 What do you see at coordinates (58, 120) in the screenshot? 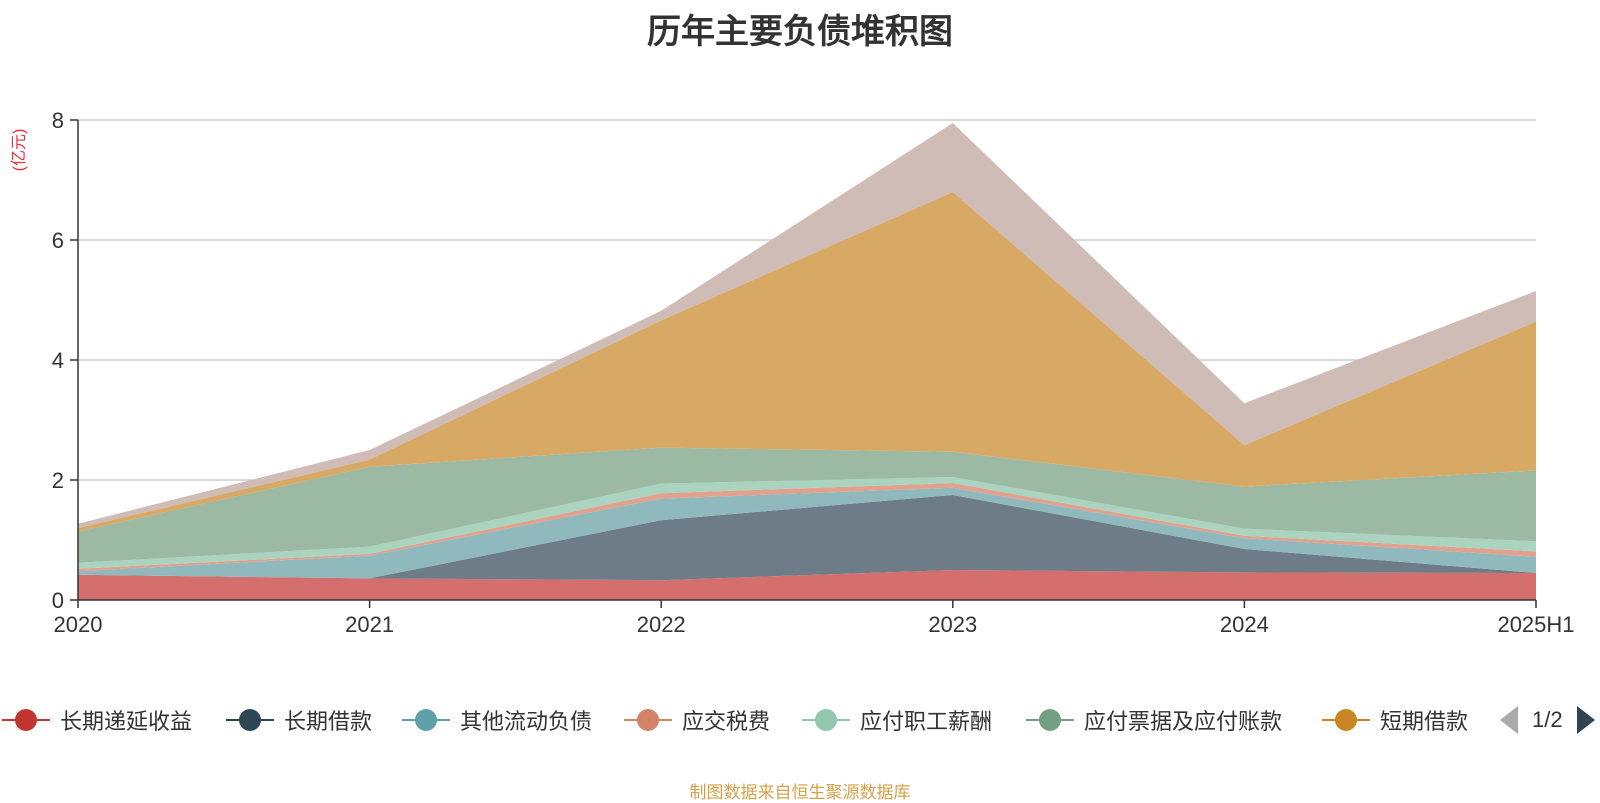
I see `y-tick-label: 8` at bounding box center [58, 120].